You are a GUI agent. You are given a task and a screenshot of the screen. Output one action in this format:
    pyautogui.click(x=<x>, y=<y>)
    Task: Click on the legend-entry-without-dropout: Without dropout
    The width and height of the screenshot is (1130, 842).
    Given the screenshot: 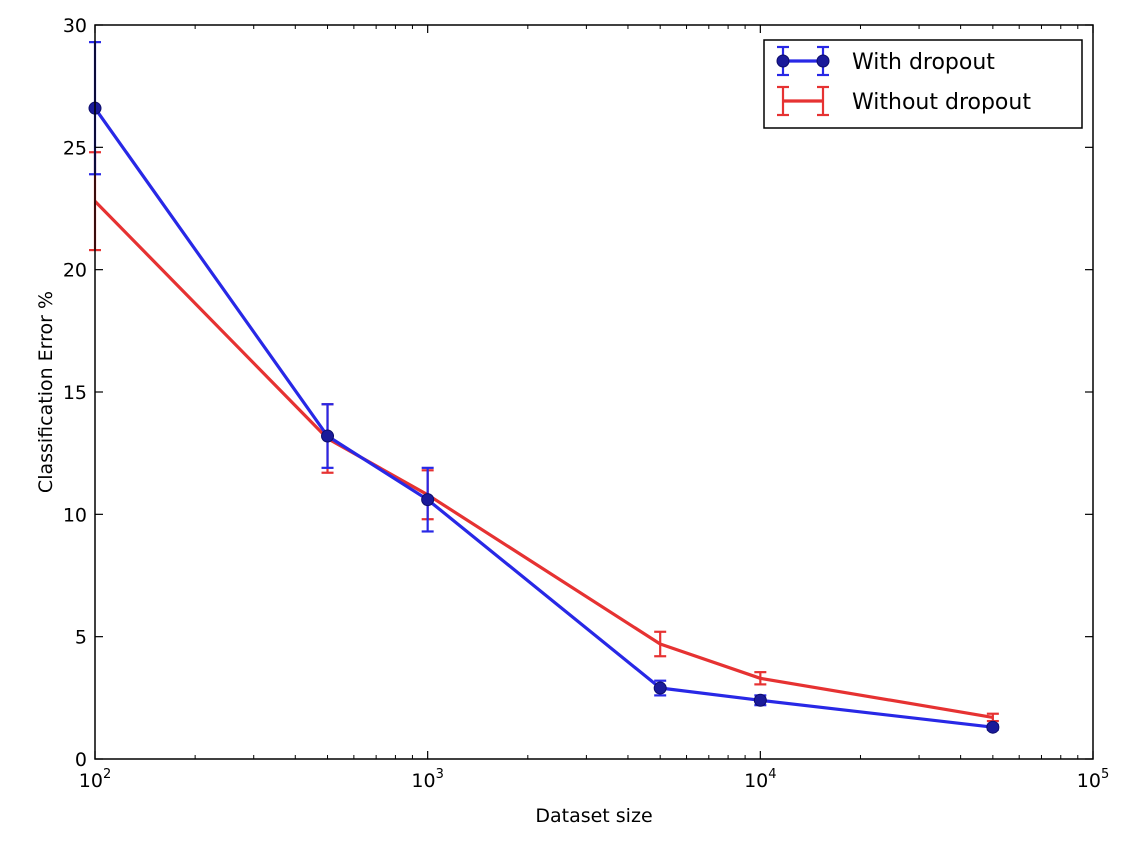 What is the action you would take?
    pyautogui.click(x=904, y=101)
    